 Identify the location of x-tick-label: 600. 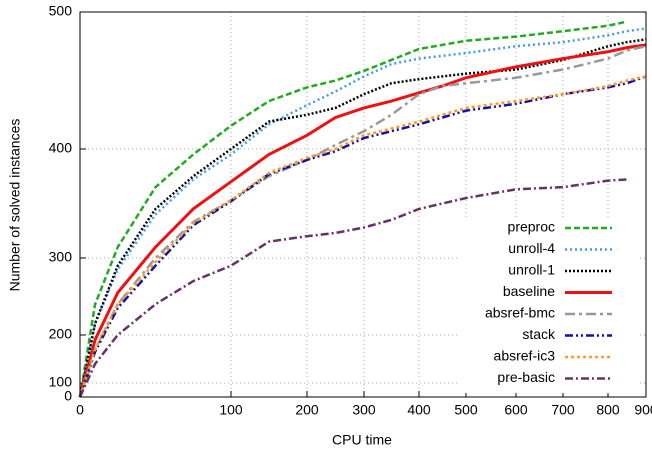
(516, 410).